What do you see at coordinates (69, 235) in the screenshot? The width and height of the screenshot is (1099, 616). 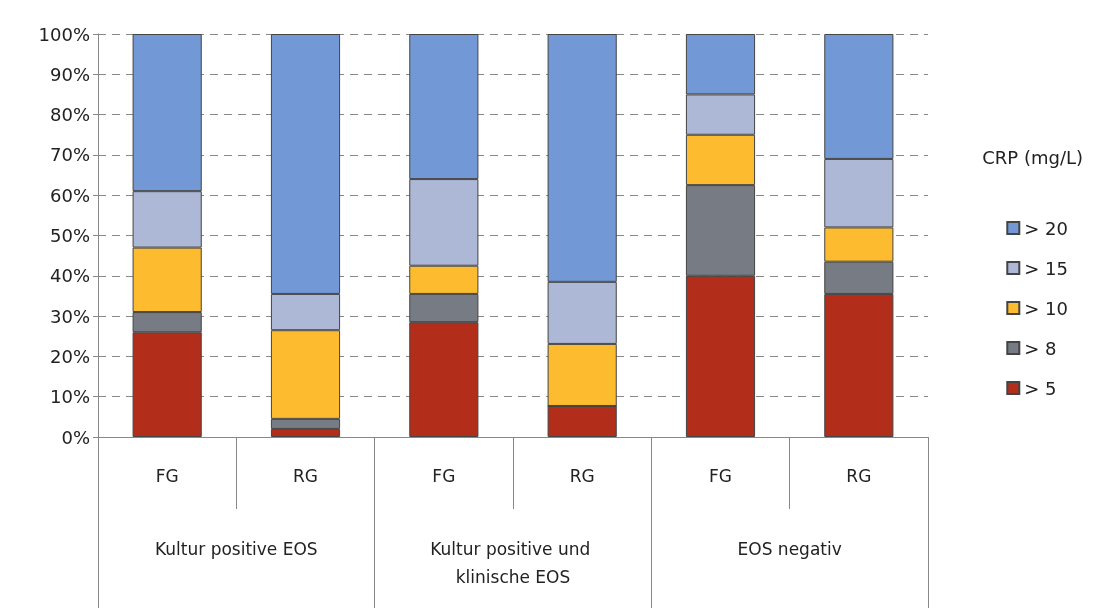 I see `y-tick-label: 50%` at bounding box center [69, 235].